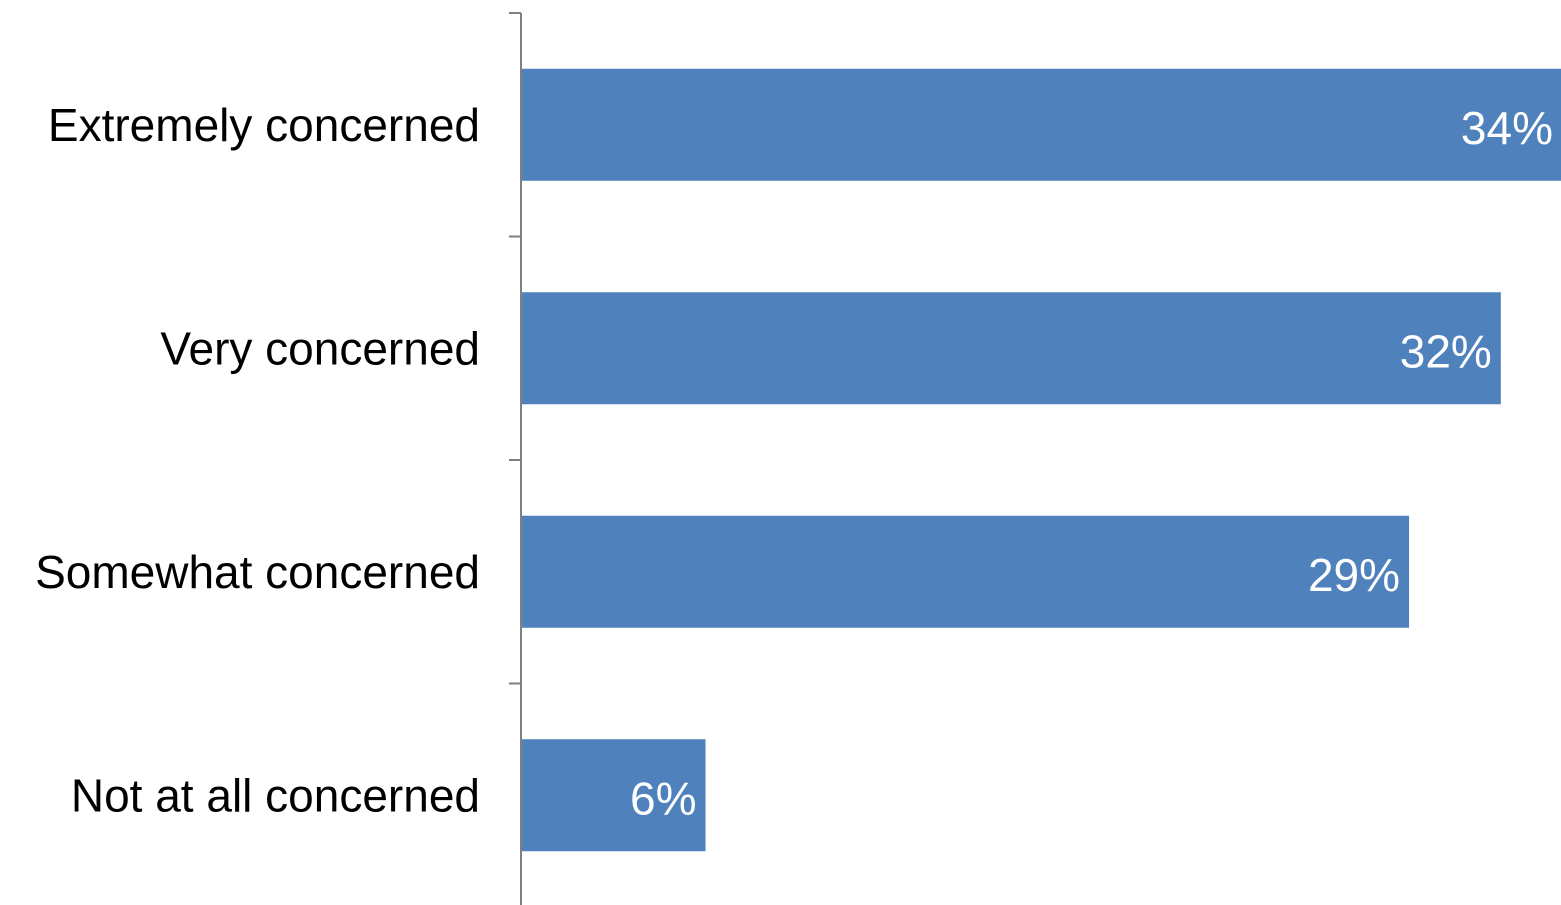  What do you see at coordinates (275, 795) in the screenshot?
I see `category-label: Not at all concerned` at bounding box center [275, 795].